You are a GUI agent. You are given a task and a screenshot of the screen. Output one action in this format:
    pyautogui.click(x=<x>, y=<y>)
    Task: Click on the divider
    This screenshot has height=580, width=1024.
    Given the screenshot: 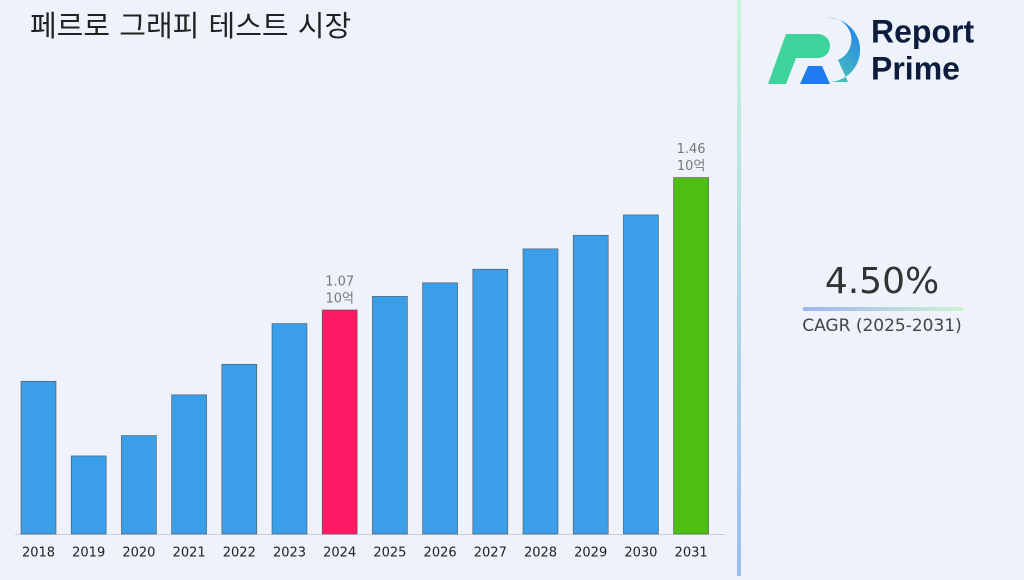 What is the action you would take?
    pyautogui.click(x=739, y=288)
    